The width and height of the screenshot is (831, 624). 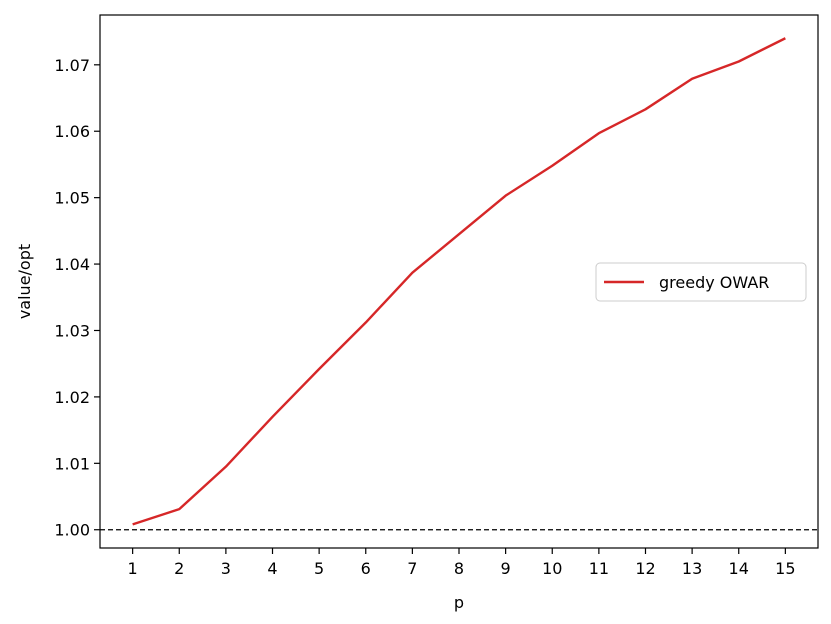 I want to click on y-tick-label: 1.01, so click(x=72, y=463).